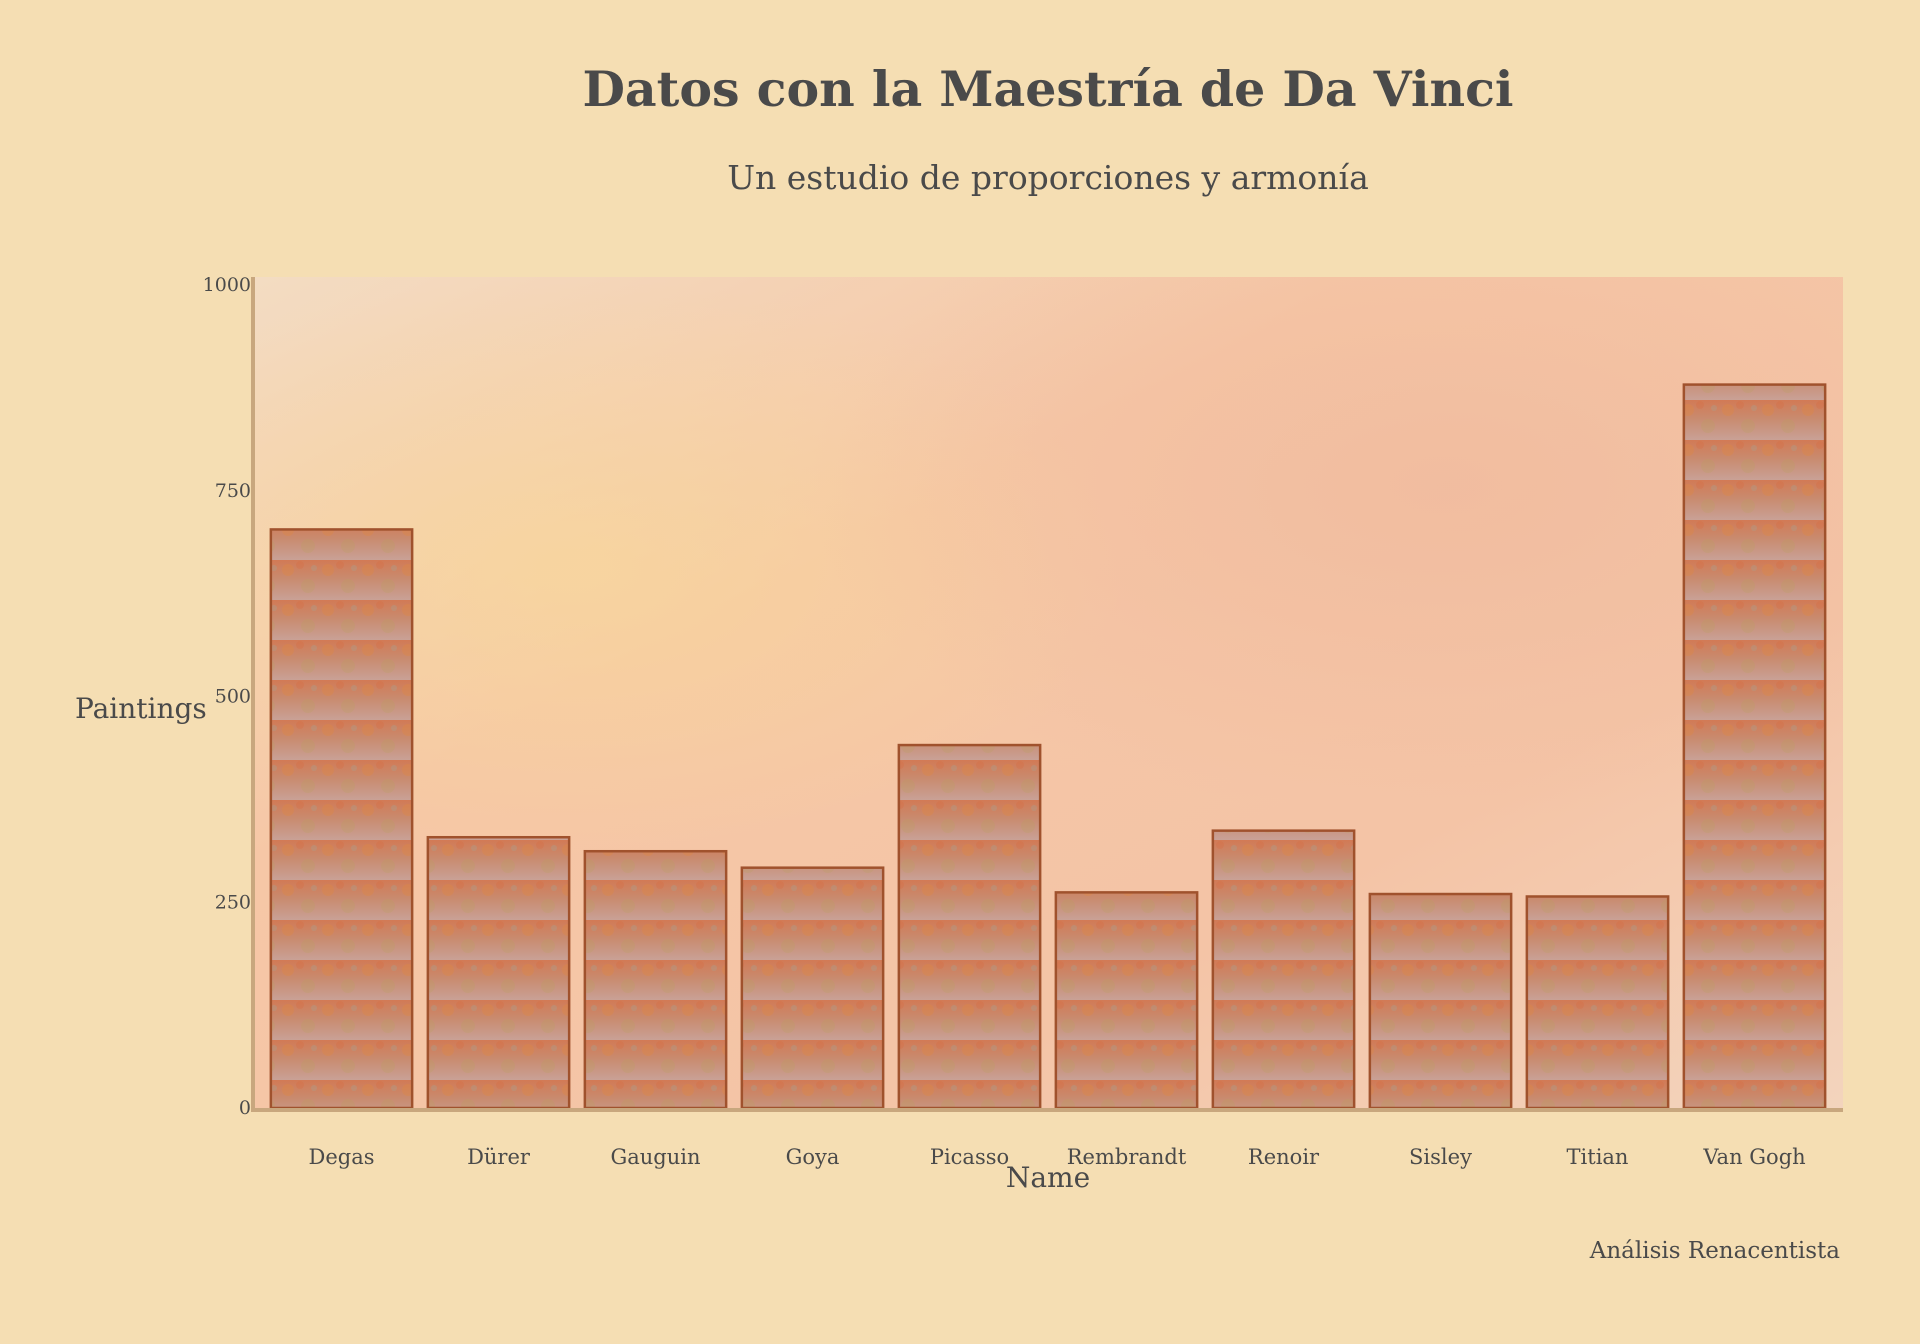  What do you see at coordinates (1048, 89) in the screenshot?
I see `chart-title: Datos con la Maestría de Da Vinci` at bounding box center [1048, 89].